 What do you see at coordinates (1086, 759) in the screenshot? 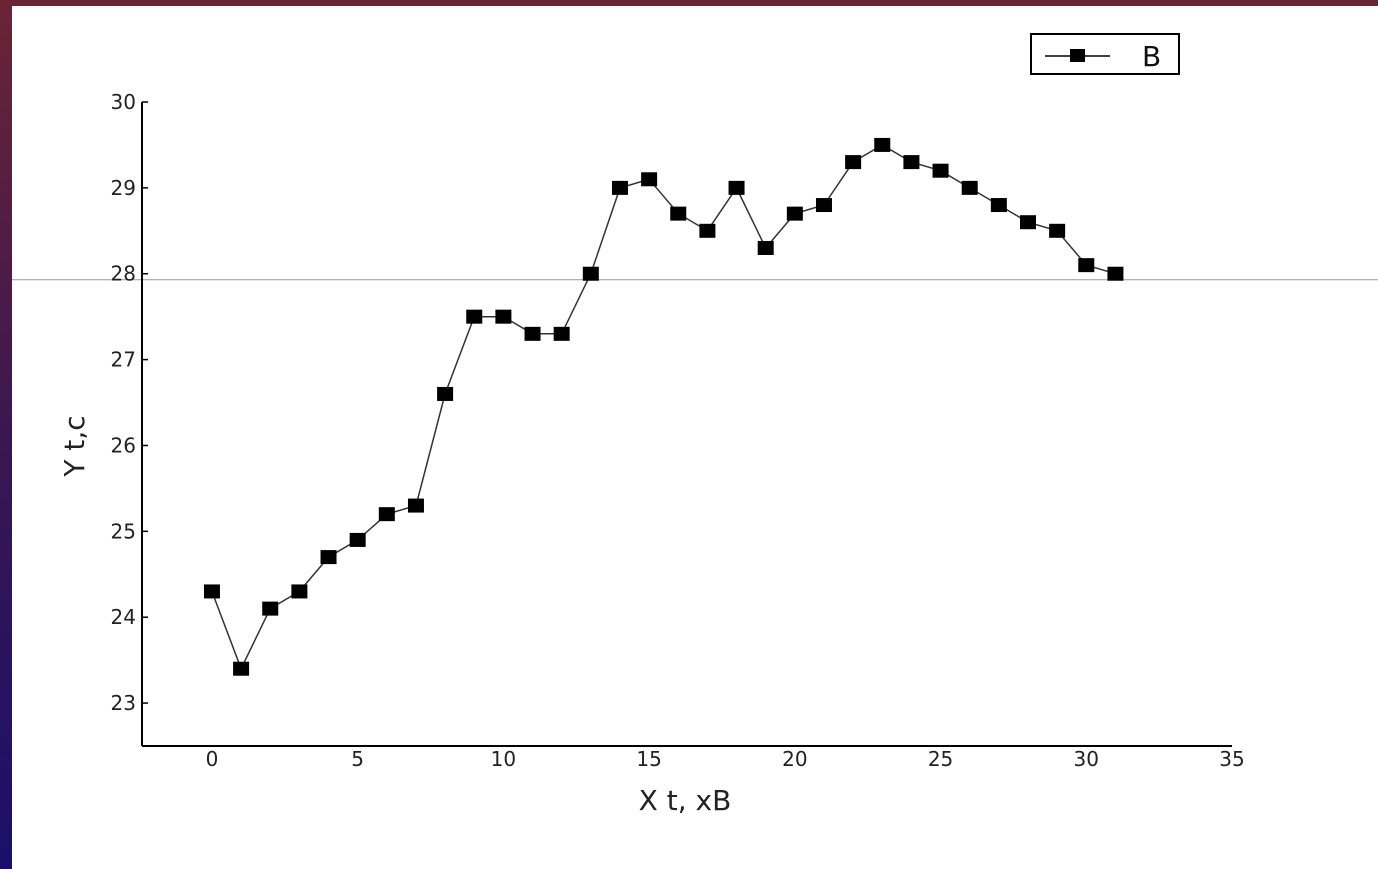
I see `x-tick-label: 30` at bounding box center [1086, 759].